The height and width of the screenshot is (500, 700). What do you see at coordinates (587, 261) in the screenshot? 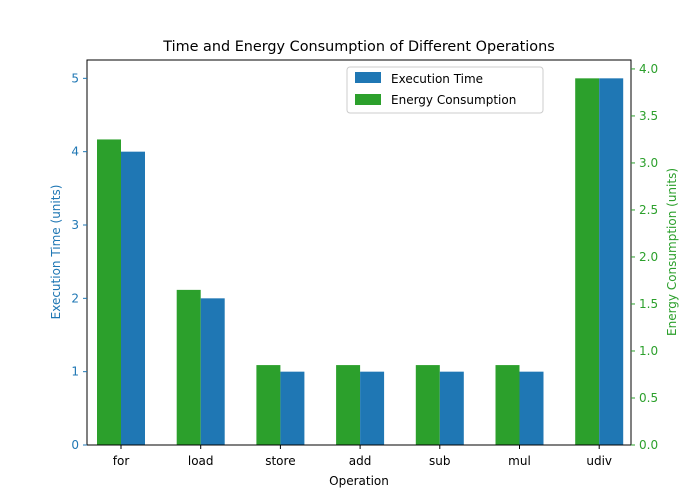
I see `bar-energy-udiv` at bounding box center [587, 261].